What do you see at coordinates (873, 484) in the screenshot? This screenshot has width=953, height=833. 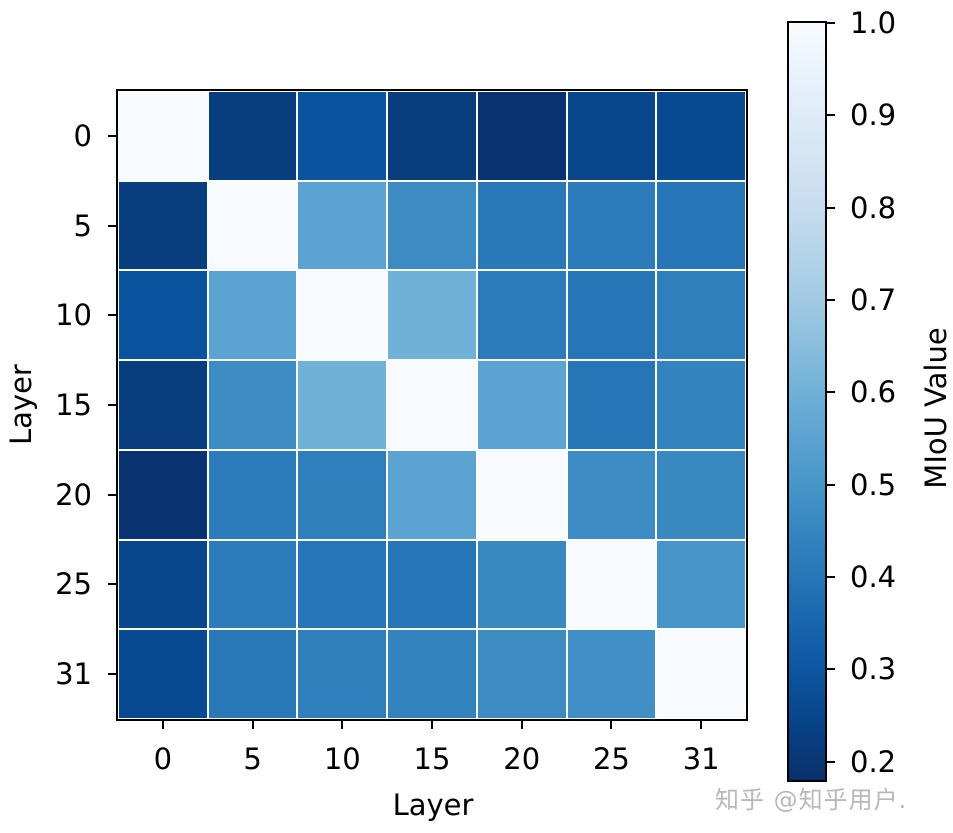 I see `colorbar-tick-label: 0.5` at bounding box center [873, 484].